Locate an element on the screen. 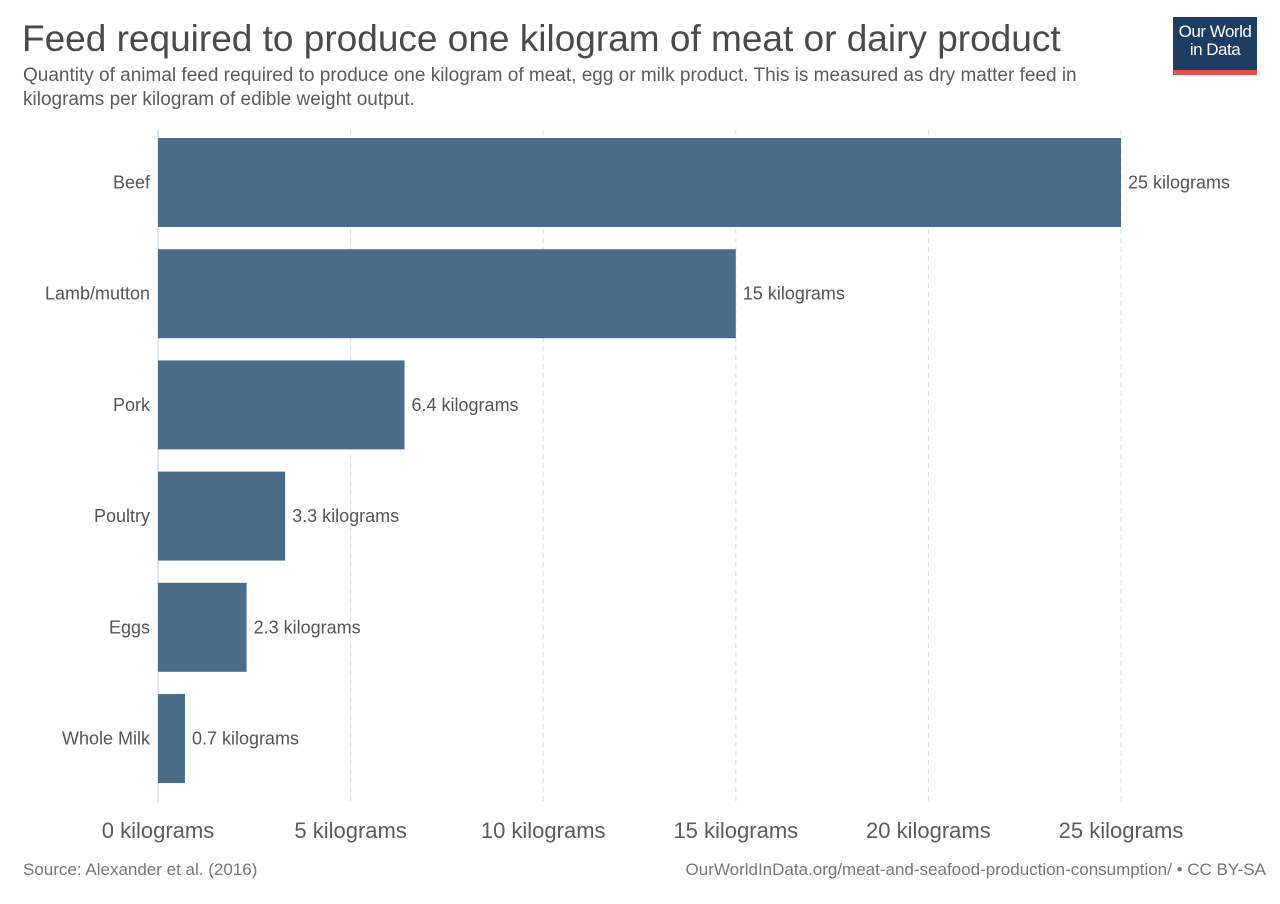 Image resolution: width=1280 pixels, height=904 pixels. value-label: 0.7 kilograms is located at coordinates (245, 739).